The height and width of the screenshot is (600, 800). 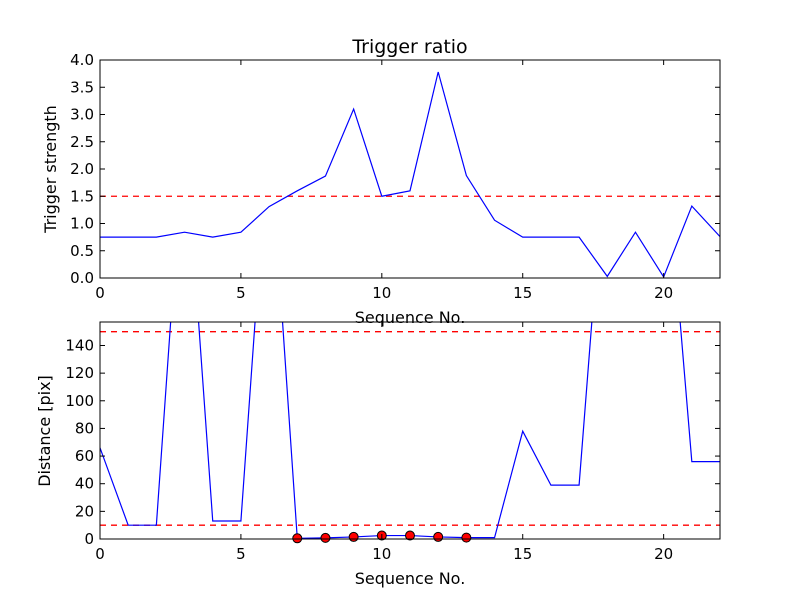 I want to click on y-tick-label: 140, so click(x=79, y=345).